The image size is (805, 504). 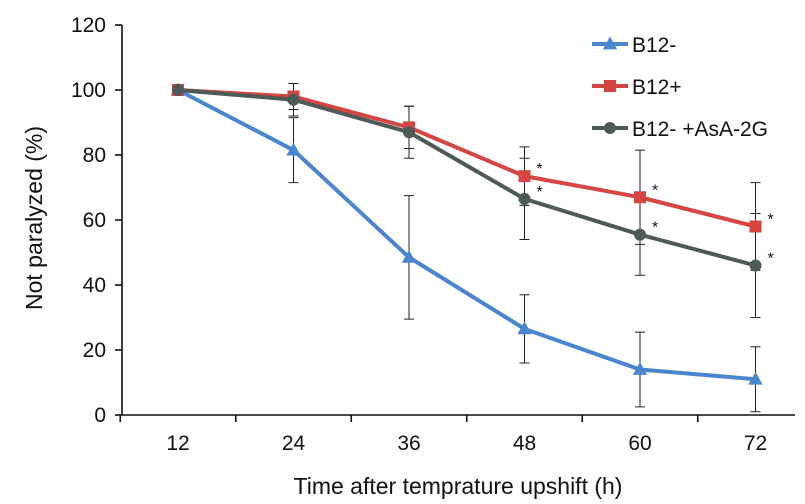 I want to click on x-tick-label: 72, so click(x=755, y=443).